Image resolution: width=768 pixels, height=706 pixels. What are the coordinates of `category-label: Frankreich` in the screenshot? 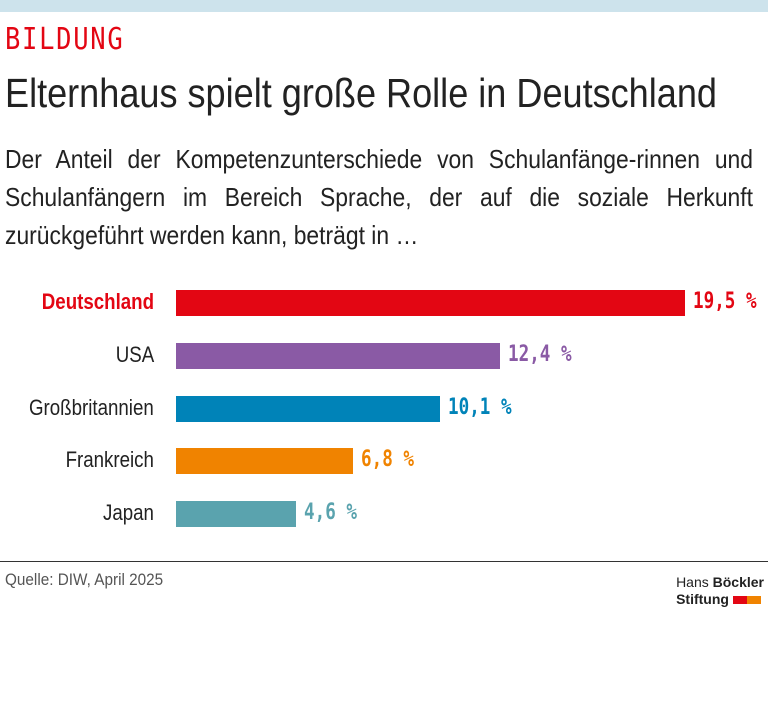 It's located at (109, 459).